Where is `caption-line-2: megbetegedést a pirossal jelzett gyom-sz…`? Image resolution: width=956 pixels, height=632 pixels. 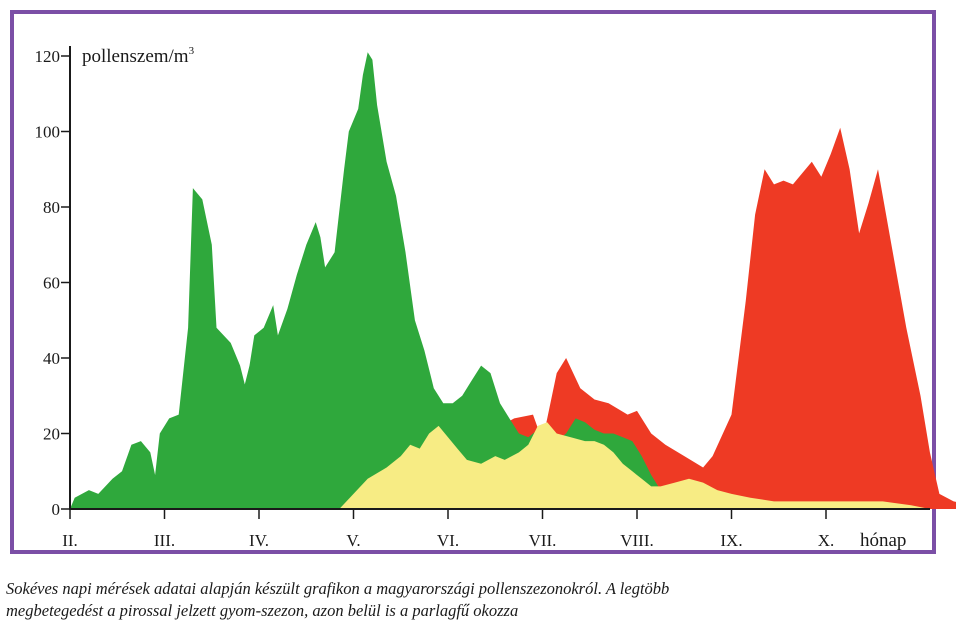
caption-line-2: megbetegedést a pirossal jelzett gyom-sz… is located at coordinates (262, 610).